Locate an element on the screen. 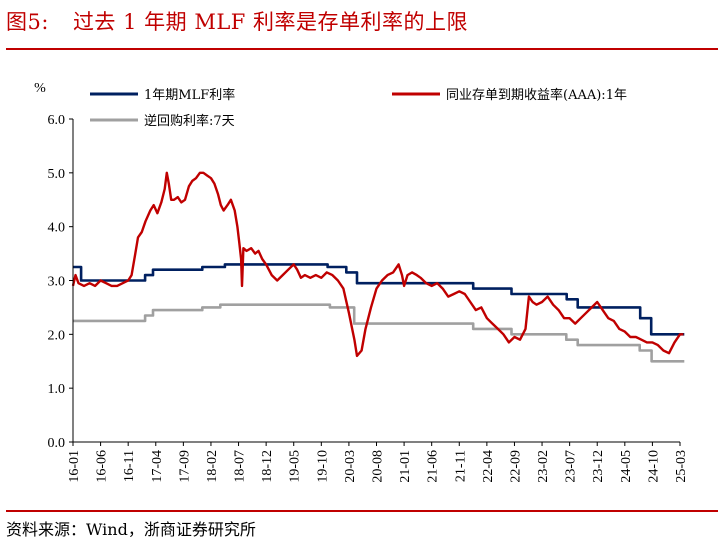  y-tick-label: 3.0 is located at coordinates (57, 282).